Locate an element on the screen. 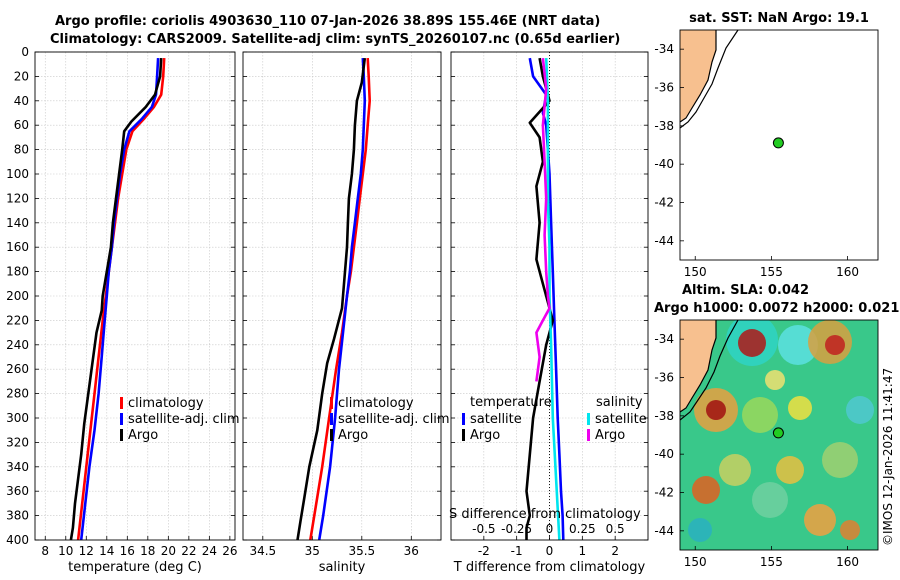 This screenshot has height=580, width=900. top-tick-label: 0.25 is located at coordinates (582, 529).